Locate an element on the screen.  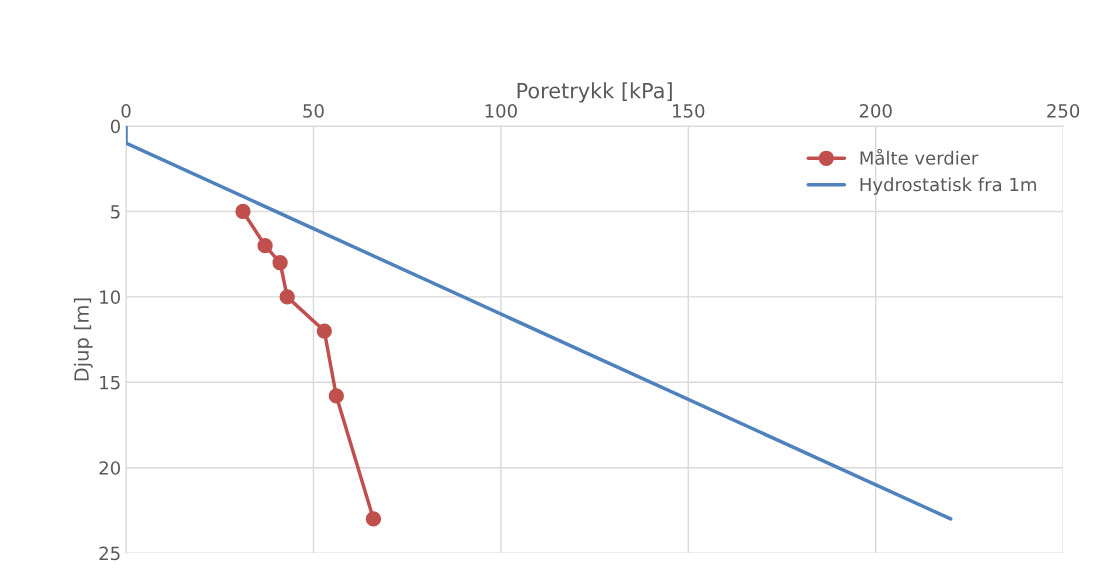
x-axis-title: Poretrykk [kPa] is located at coordinates (594, 92).